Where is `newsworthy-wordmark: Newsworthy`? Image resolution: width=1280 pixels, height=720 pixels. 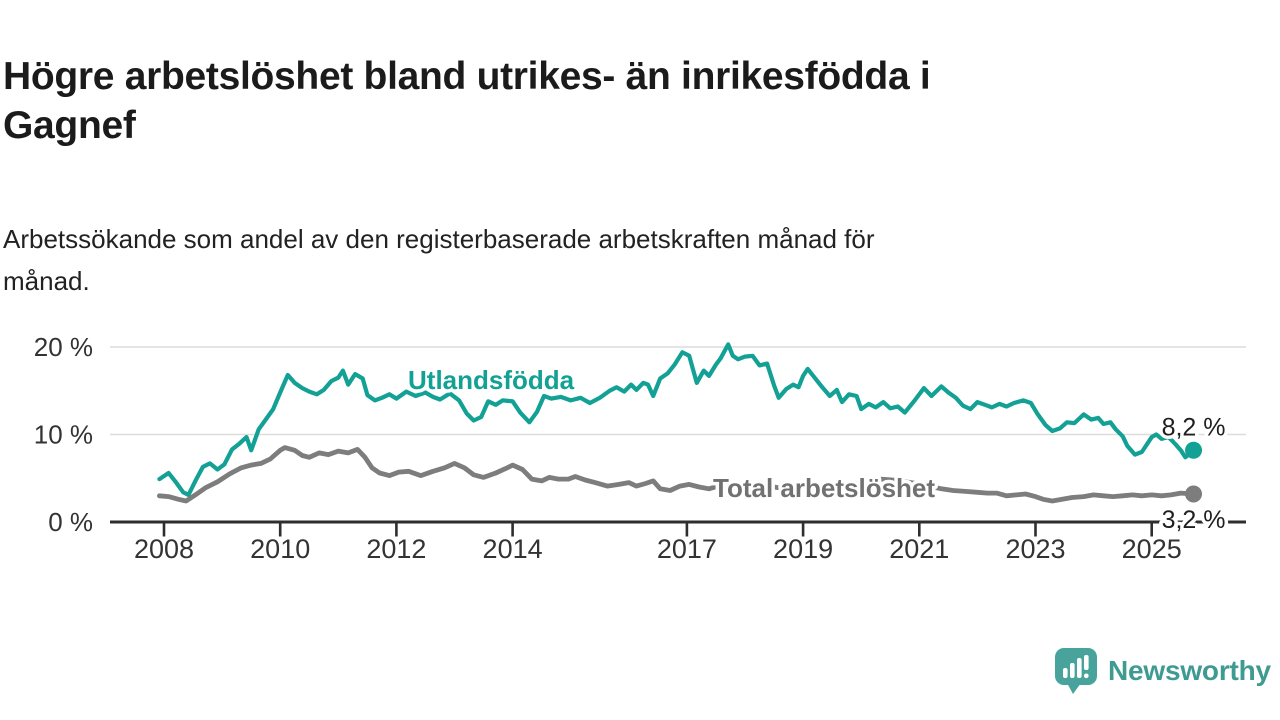 newsworthy-wordmark: Newsworthy is located at coordinates (1189, 670).